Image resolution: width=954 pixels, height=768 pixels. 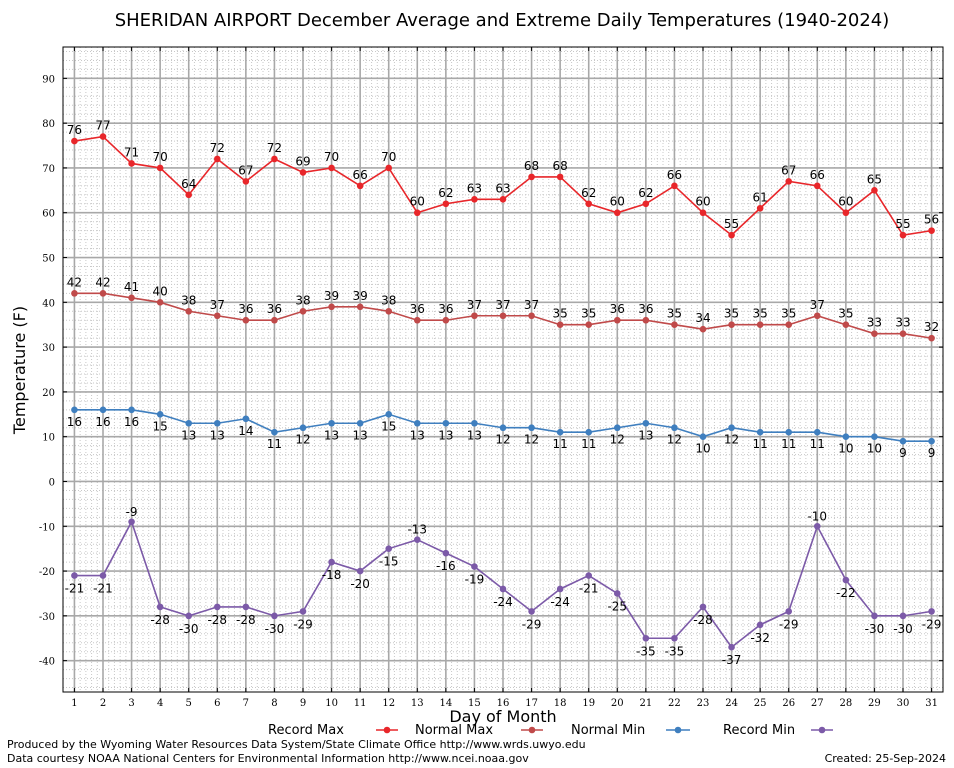 What do you see at coordinates (48, 79) in the screenshot?
I see `y-tick-label: 90` at bounding box center [48, 79].